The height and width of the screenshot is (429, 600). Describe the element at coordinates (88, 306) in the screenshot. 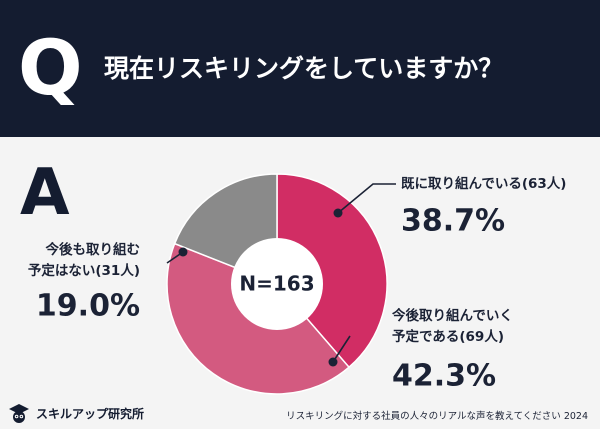

I see `slice-percent-3: 19.0%` at that location.